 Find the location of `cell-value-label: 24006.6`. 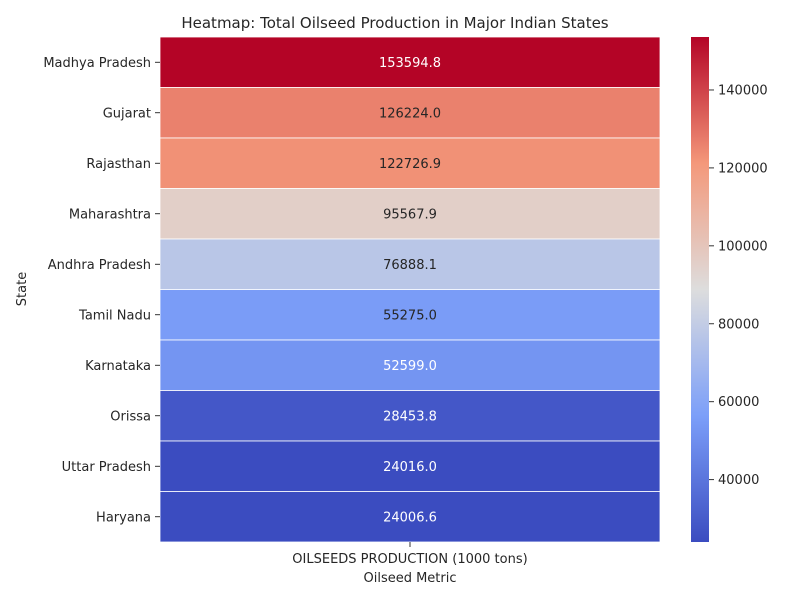

cell-value-label: 24006.6 is located at coordinates (410, 517).